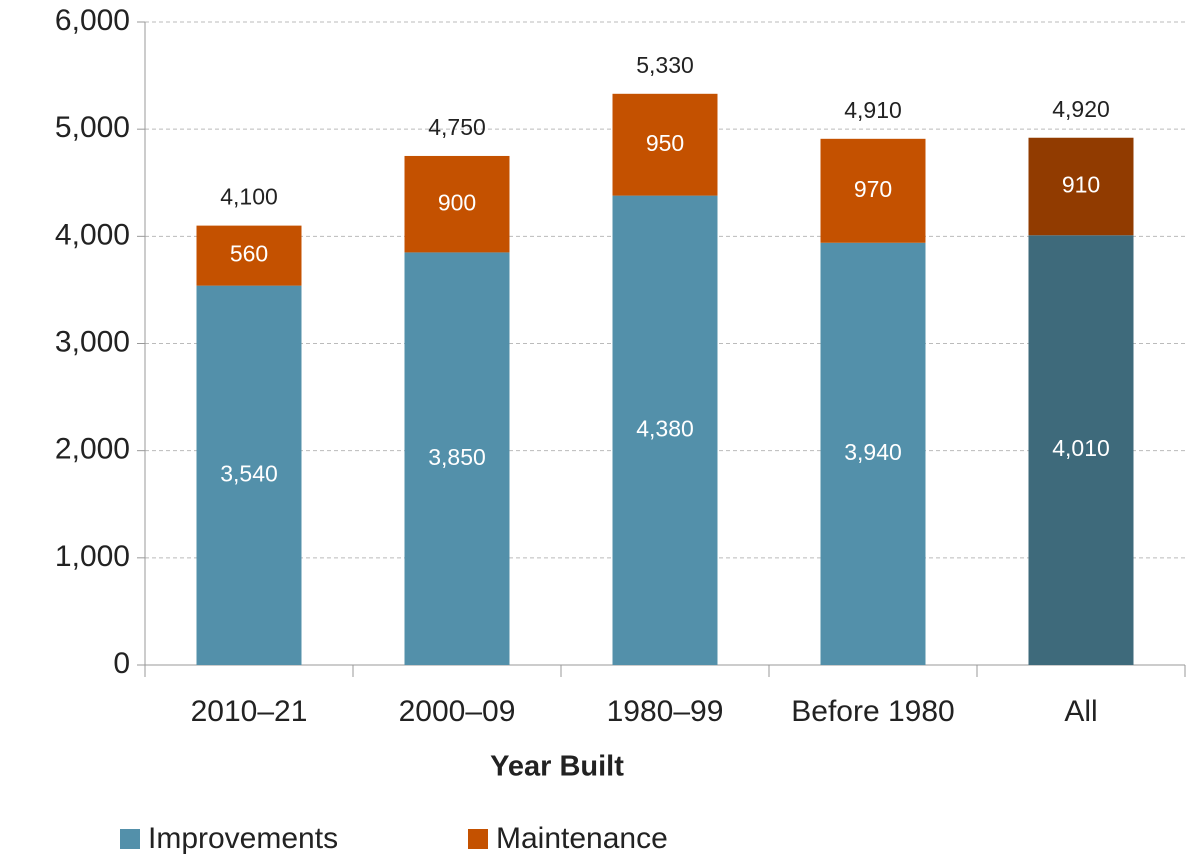  I want to click on legend-label: Maintenance, so click(582, 838).